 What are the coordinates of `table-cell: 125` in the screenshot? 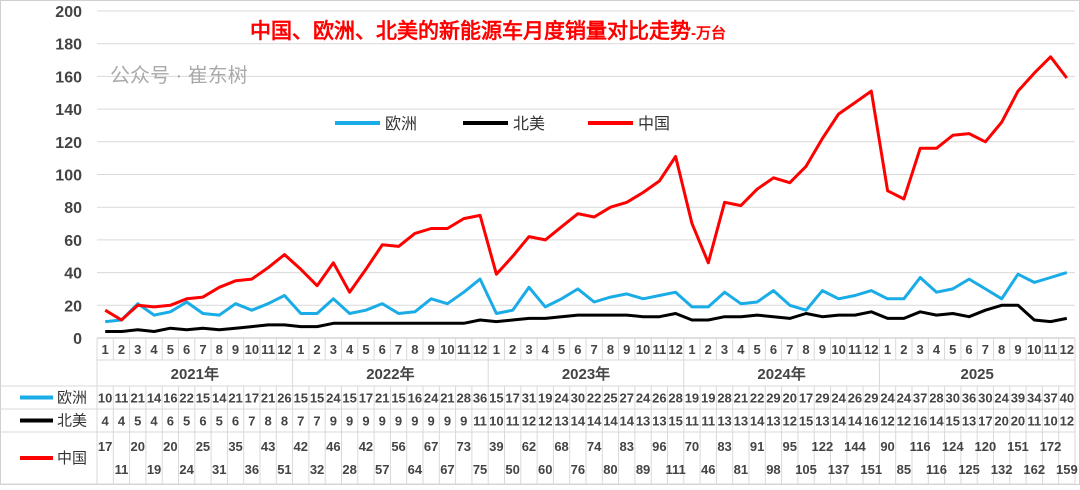 It's located at (969, 469).